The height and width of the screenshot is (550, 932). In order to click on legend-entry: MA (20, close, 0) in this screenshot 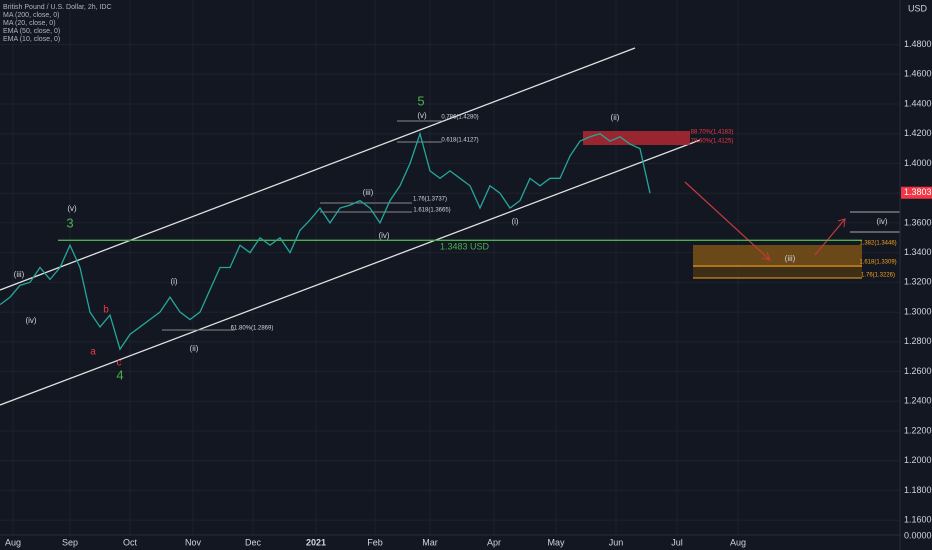, I will do `click(29, 23)`.